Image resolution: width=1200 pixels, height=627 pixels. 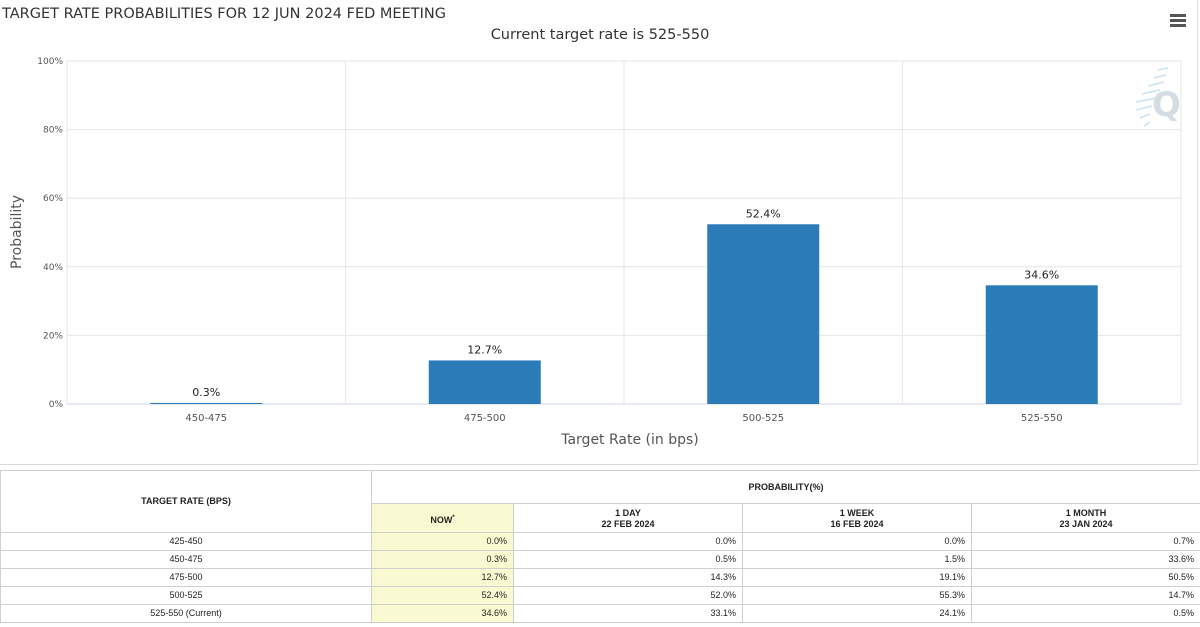 What do you see at coordinates (1085, 595) in the screenshot?
I see `value-cell-1-month: 14.7%` at bounding box center [1085, 595].